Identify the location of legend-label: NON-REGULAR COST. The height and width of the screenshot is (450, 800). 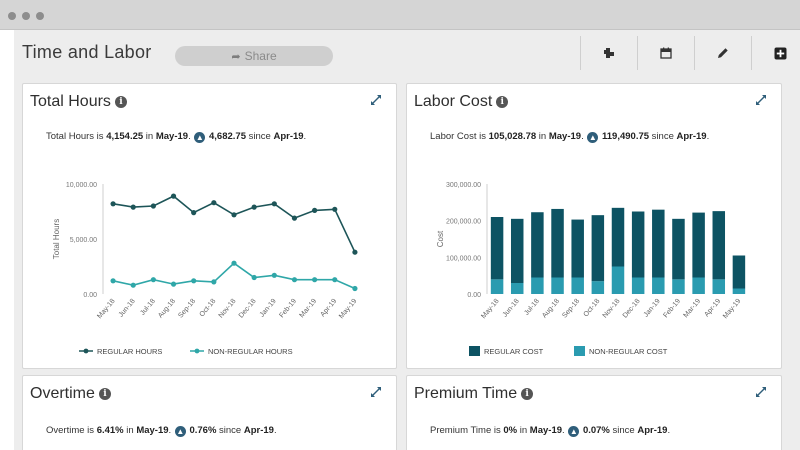
(628, 351).